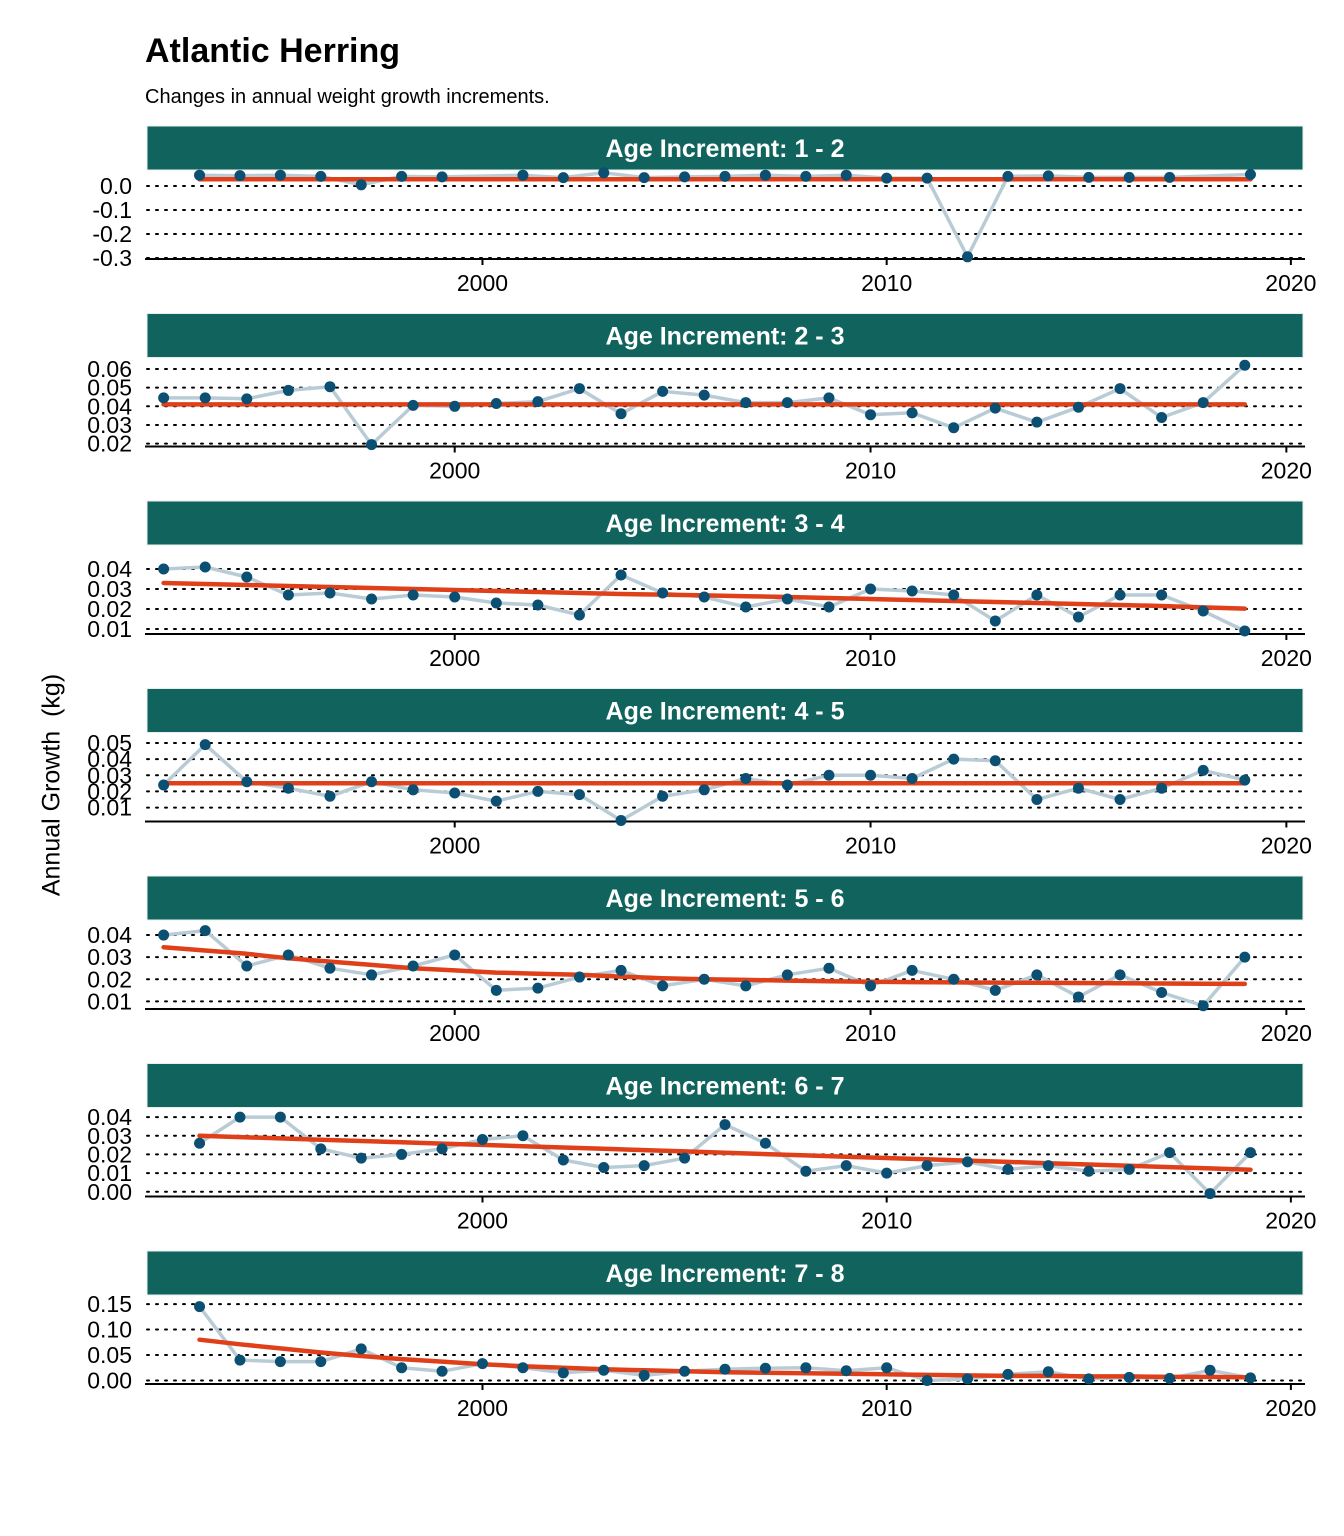  What do you see at coordinates (725, 149) in the screenshot?
I see `panel-strip-label: Age Increment: 1 - 2` at bounding box center [725, 149].